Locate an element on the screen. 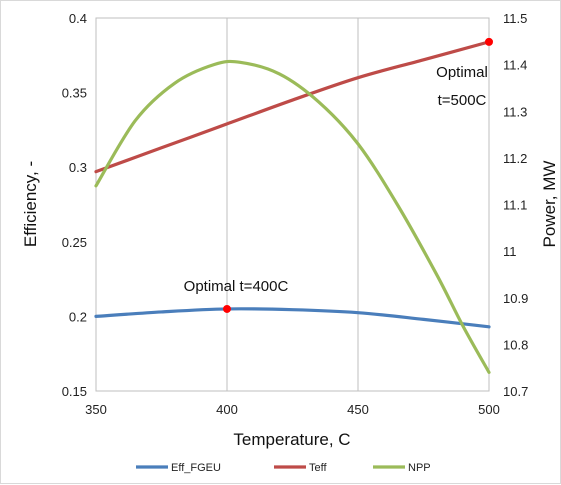 Image resolution: width=561 pixels, height=485 pixels. y-right-axis-title: Power, MW is located at coordinates (549, 204).